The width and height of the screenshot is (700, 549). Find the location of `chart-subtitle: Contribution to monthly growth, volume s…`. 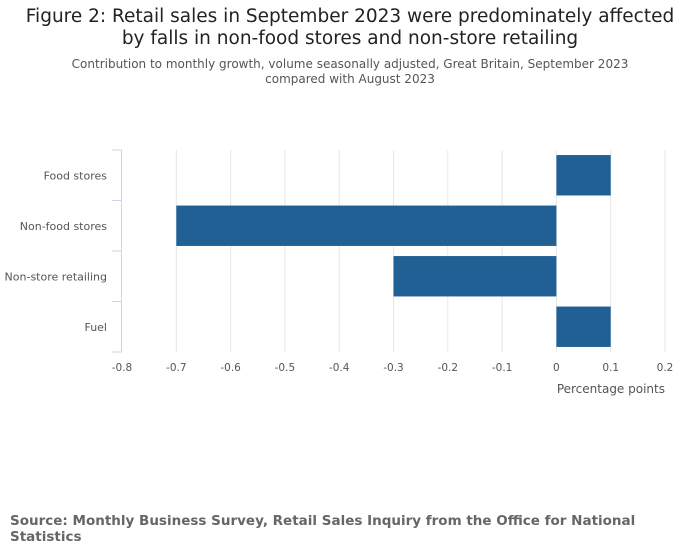

chart-subtitle: Contribution to monthly growth, volume s… is located at coordinates (350, 71).